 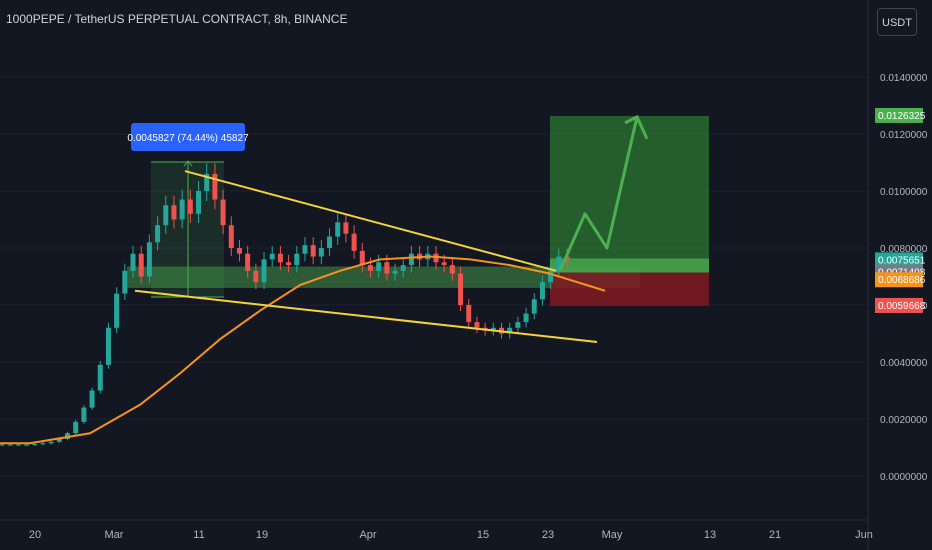 What do you see at coordinates (370, 221) in the screenshot?
I see `trendline-upper` at bounding box center [370, 221].